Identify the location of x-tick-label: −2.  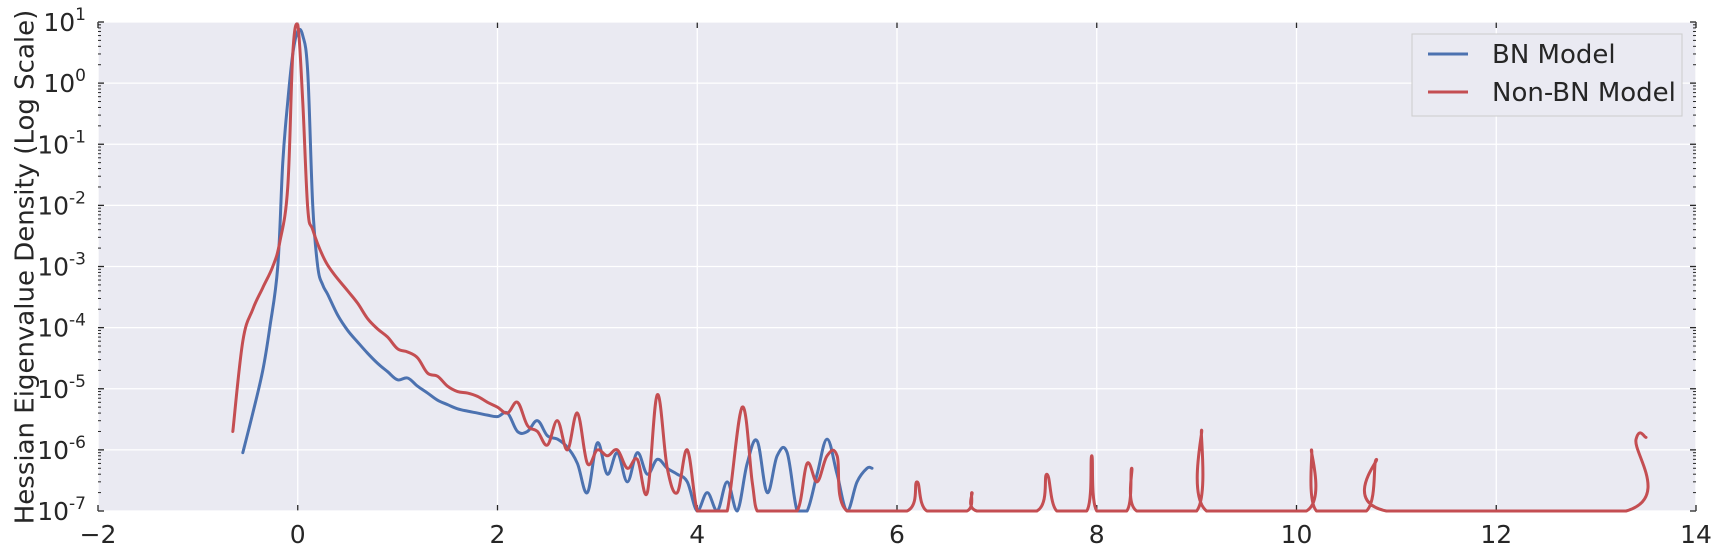
(98, 534).